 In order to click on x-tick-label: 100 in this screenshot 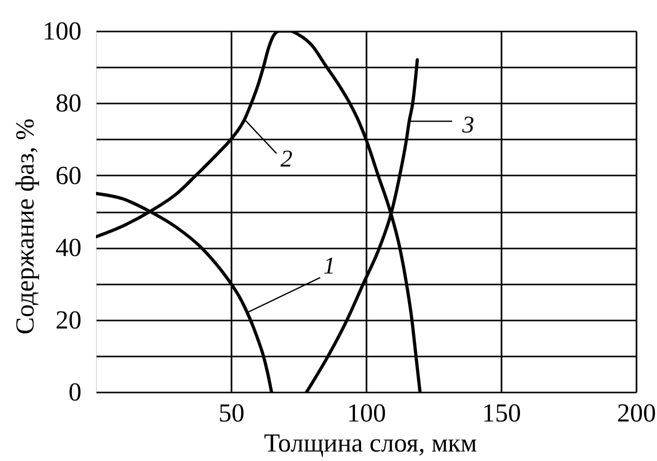, I will do `click(366, 413)`.